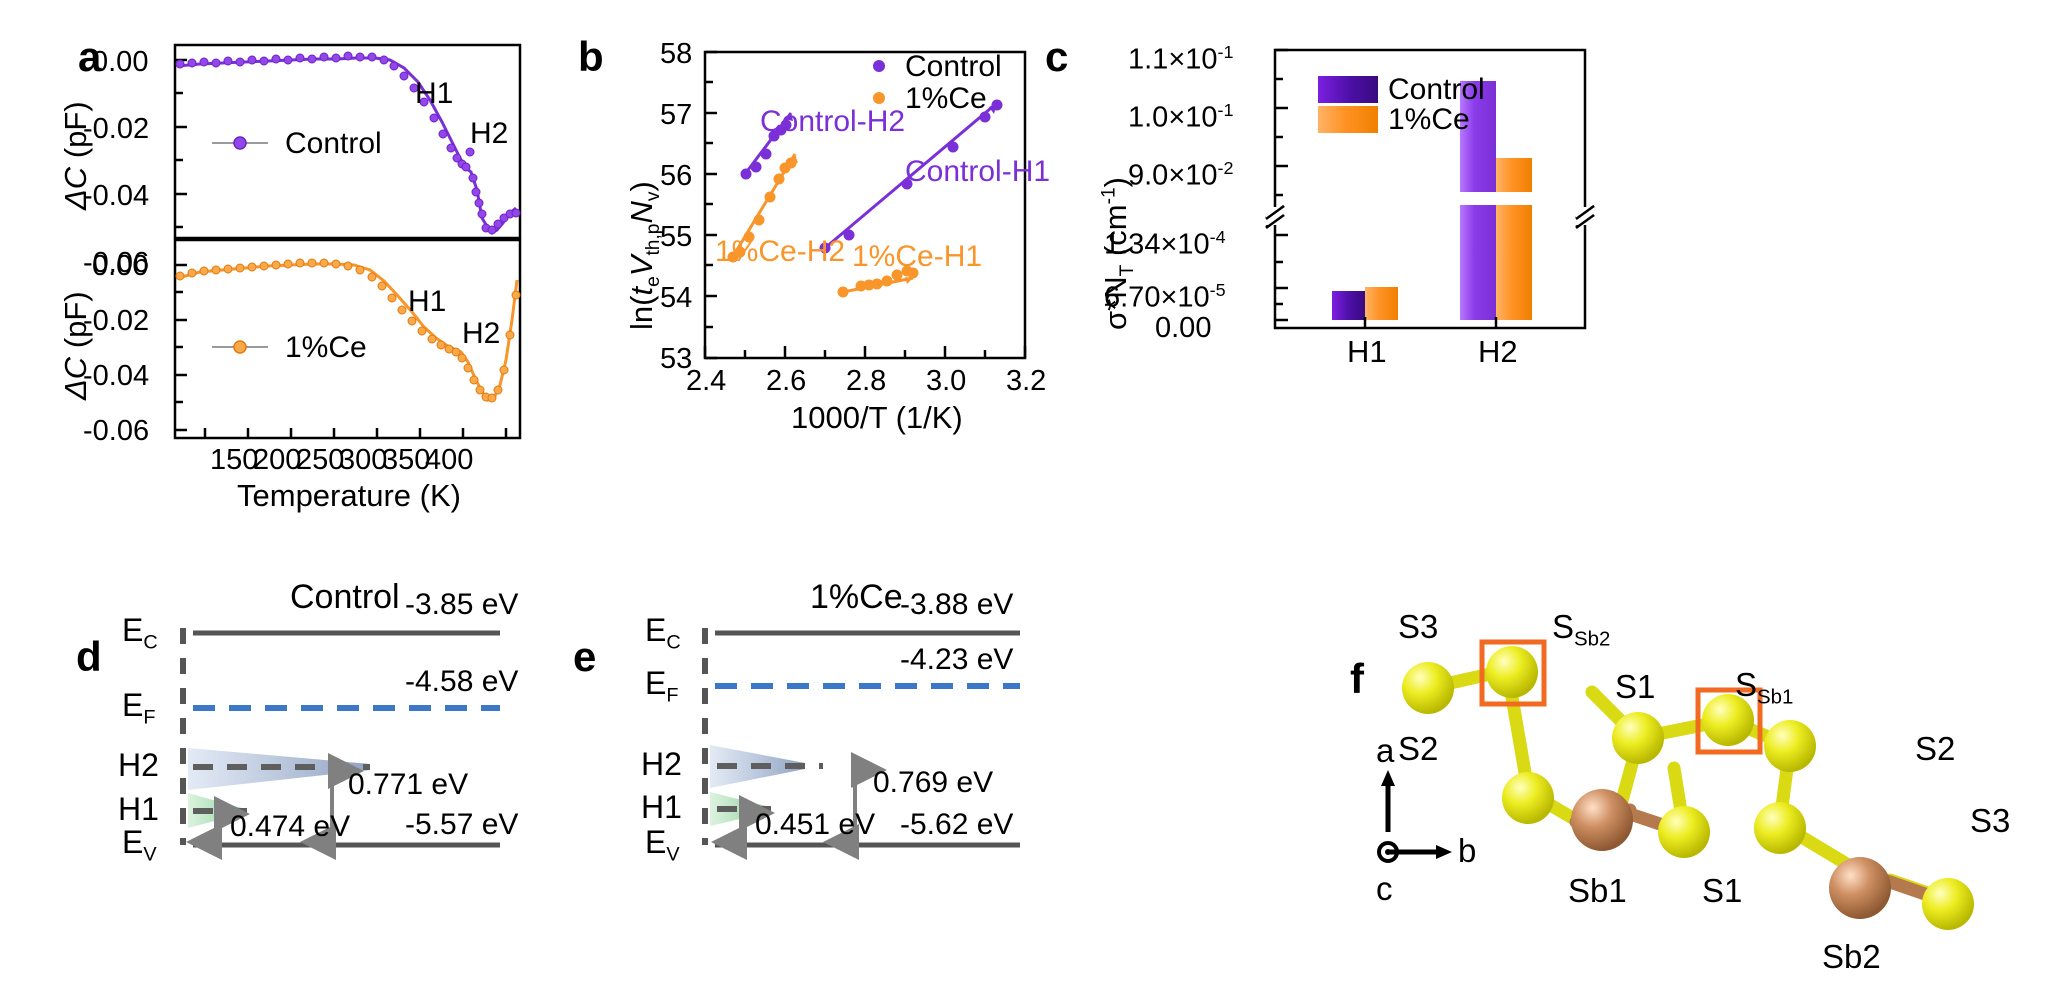 The image size is (2048, 1002). What do you see at coordinates (116, 321) in the screenshot?
I see `panel-a-ytick-bot-1: -0.02` at bounding box center [116, 321].